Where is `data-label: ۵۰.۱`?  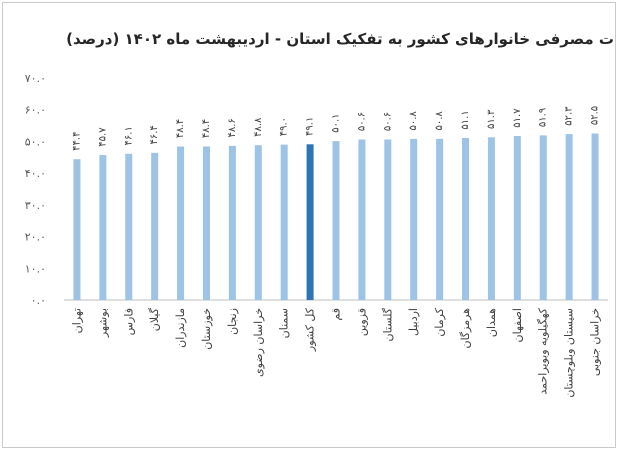 data-label: ۵۰.۱ is located at coordinates (336, 122).